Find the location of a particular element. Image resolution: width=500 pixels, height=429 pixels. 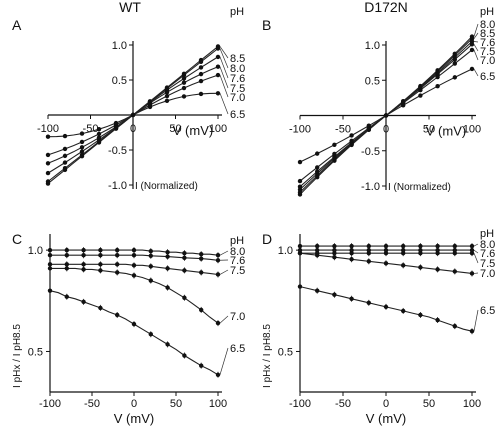

panel-letter: B is located at coordinates (266, 25).